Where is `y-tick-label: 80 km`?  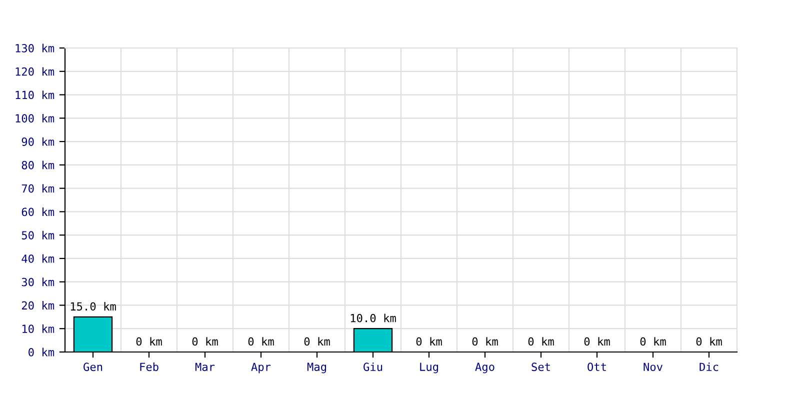
y-tick-label: 80 km is located at coordinates (38, 165).